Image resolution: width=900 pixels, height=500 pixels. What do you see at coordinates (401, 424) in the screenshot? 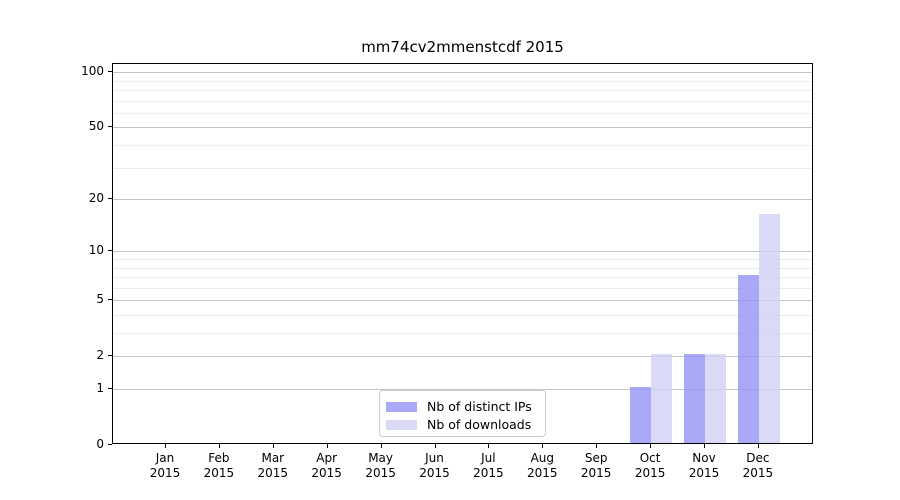
I see `legend-swatch-downloads` at bounding box center [401, 424].